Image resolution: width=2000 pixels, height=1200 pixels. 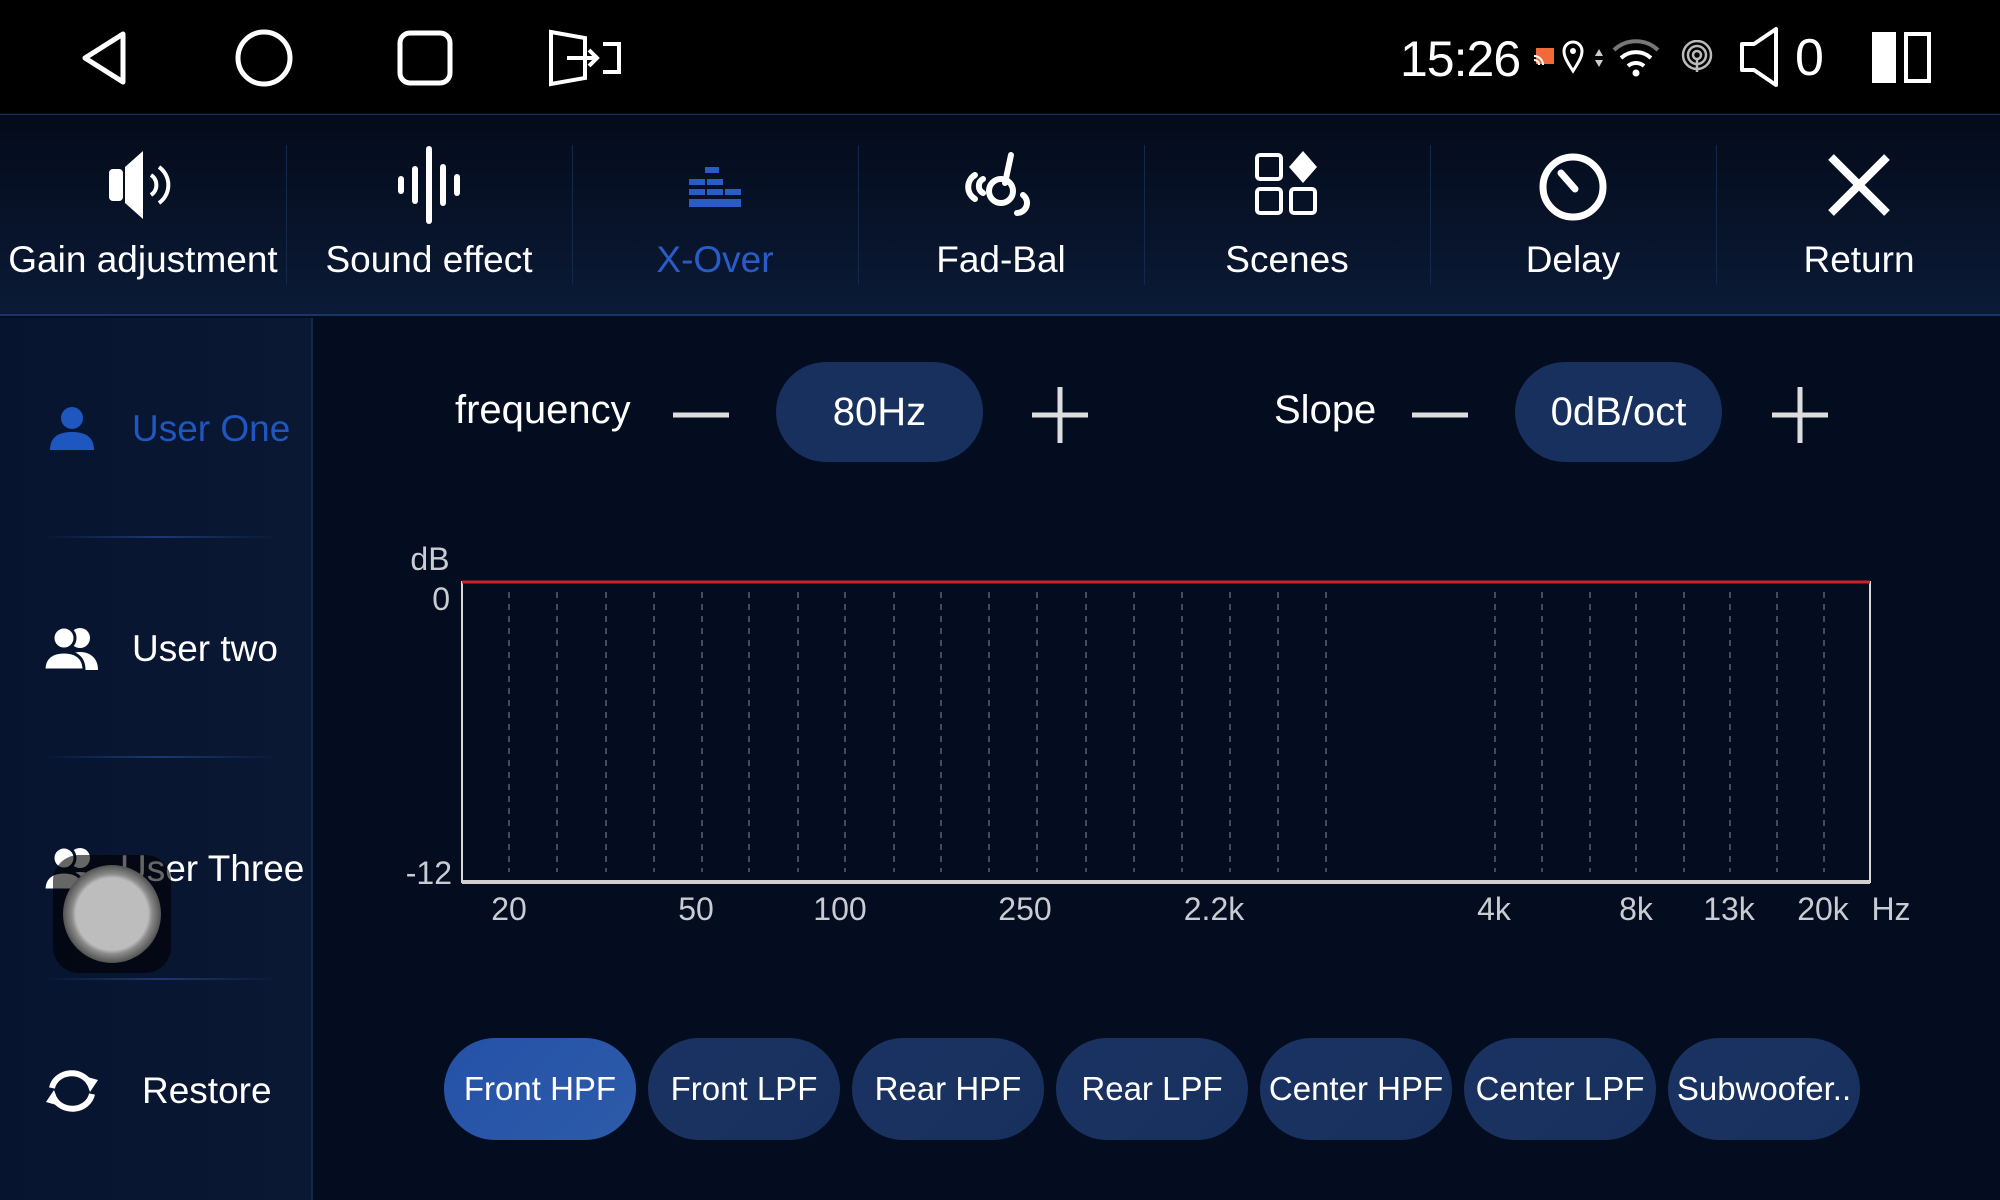 I want to click on users-icon, so click(x=70, y=648).